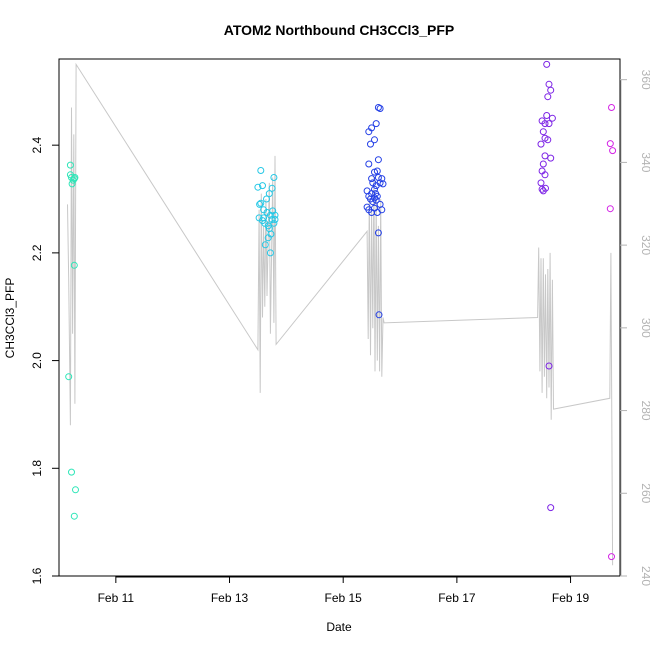 The image size is (650, 650). Describe the element at coordinates (37, 468) in the screenshot. I see `y-tick-label: 1.8` at that location.